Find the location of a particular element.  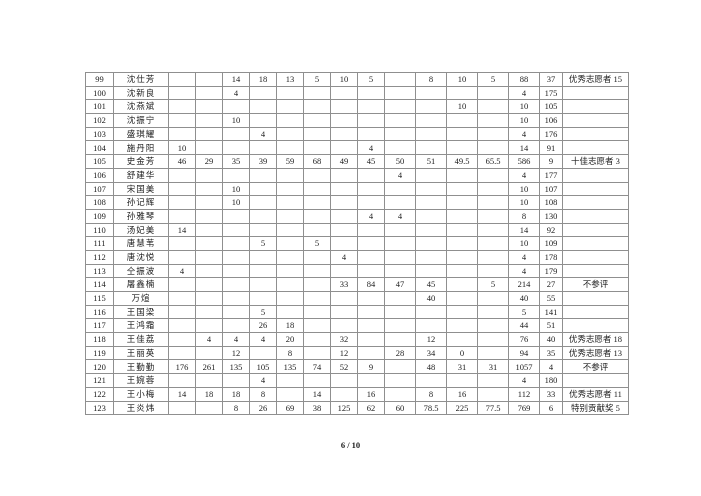

table-row: 113 仝振波 4 4 179 is located at coordinates (357, 271).